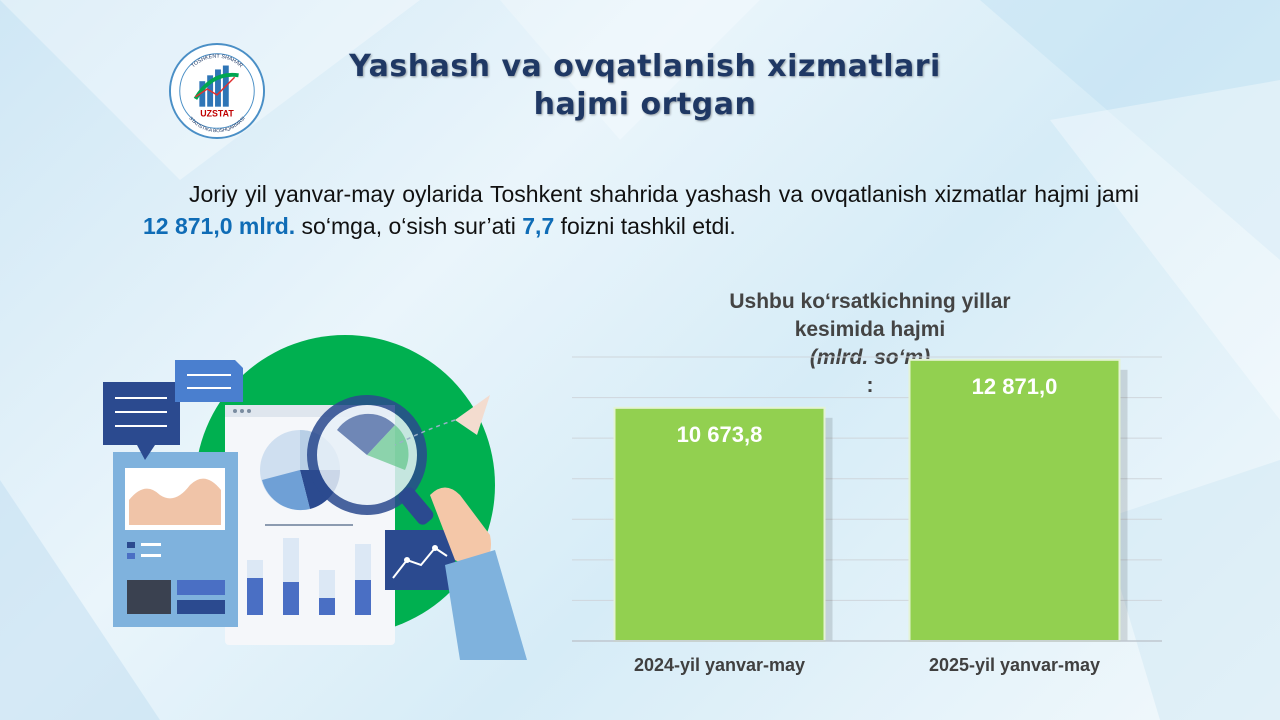 This screenshot has width=1280, height=720. Describe the element at coordinates (219, 226) in the screenshot. I see `paragraph-total-value: 12 871,0 mlrd.` at that location.